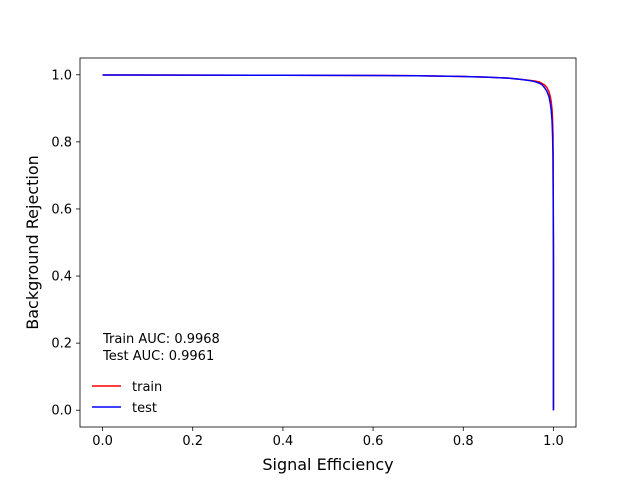 This screenshot has width=640, height=480. Describe the element at coordinates (61, 344) in the screenshot. I see `y-tick-label: 0.2` at that location.